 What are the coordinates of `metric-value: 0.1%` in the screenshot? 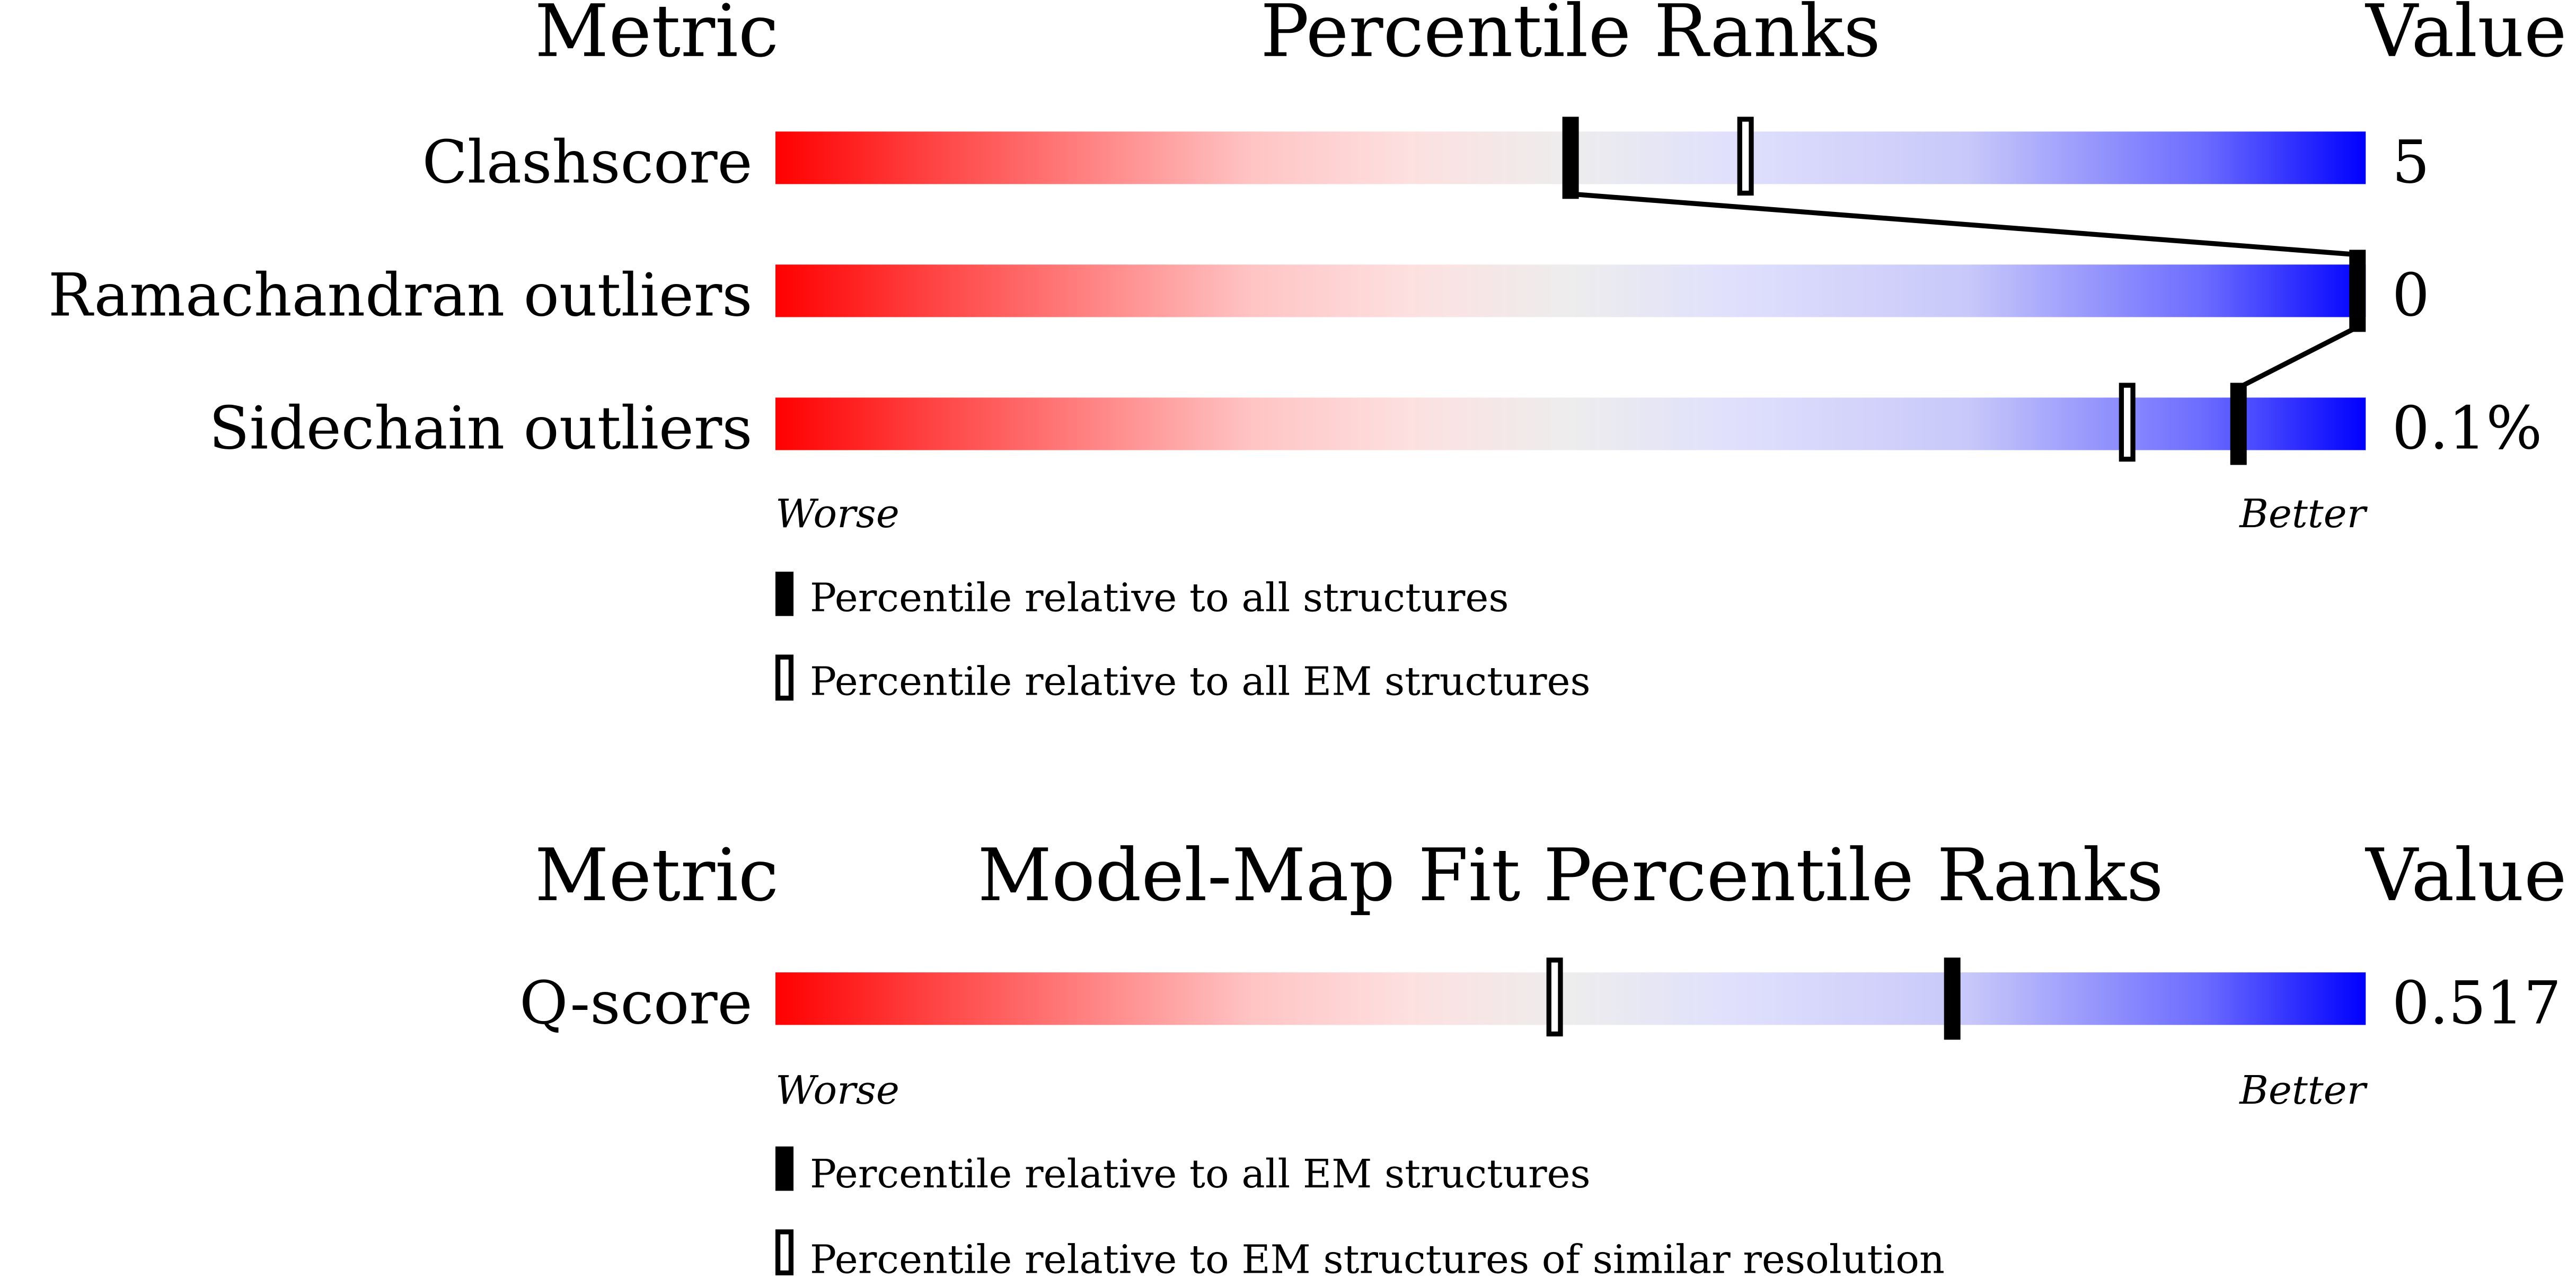 It's located at (2467, 428).